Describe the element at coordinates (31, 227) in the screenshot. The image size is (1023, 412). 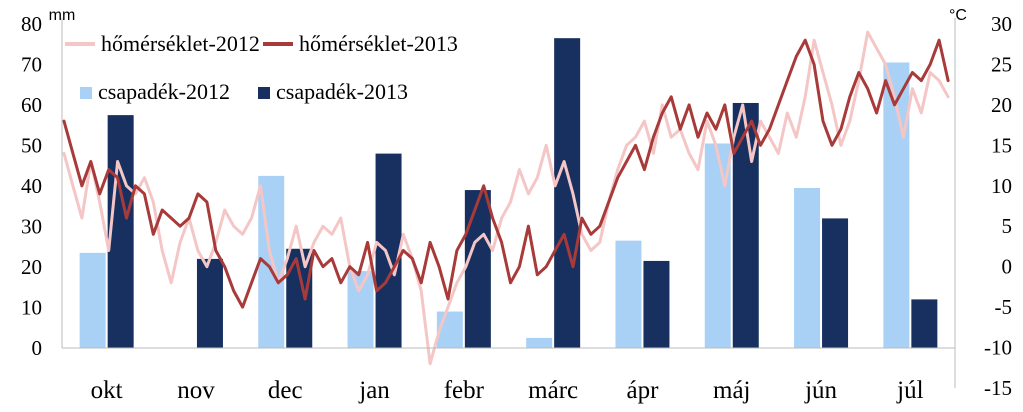
I see `left-tick-label: 30` at that location.